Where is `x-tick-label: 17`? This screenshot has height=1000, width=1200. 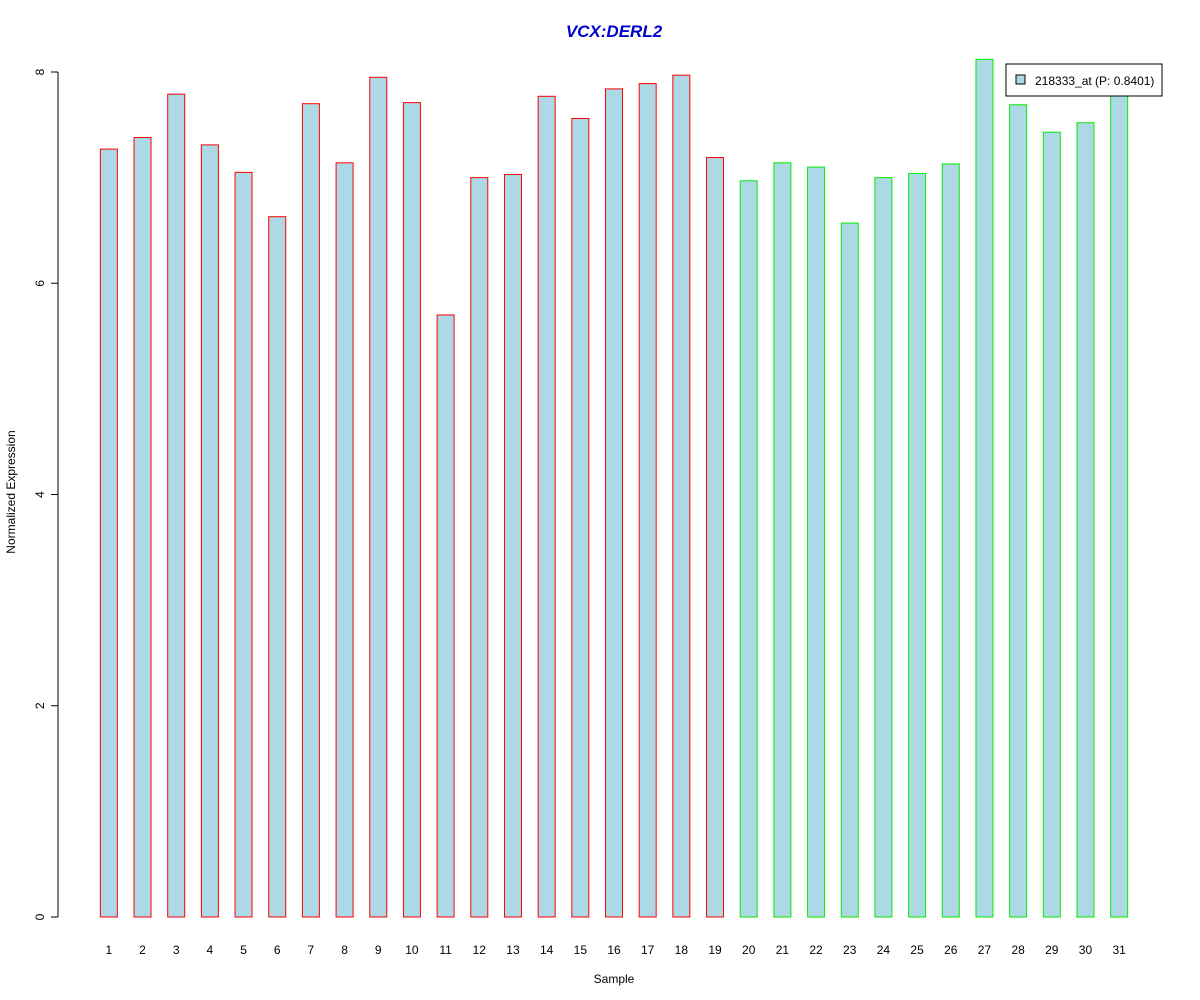
x-tick-label: 17 is located at coordinates (648, 950).